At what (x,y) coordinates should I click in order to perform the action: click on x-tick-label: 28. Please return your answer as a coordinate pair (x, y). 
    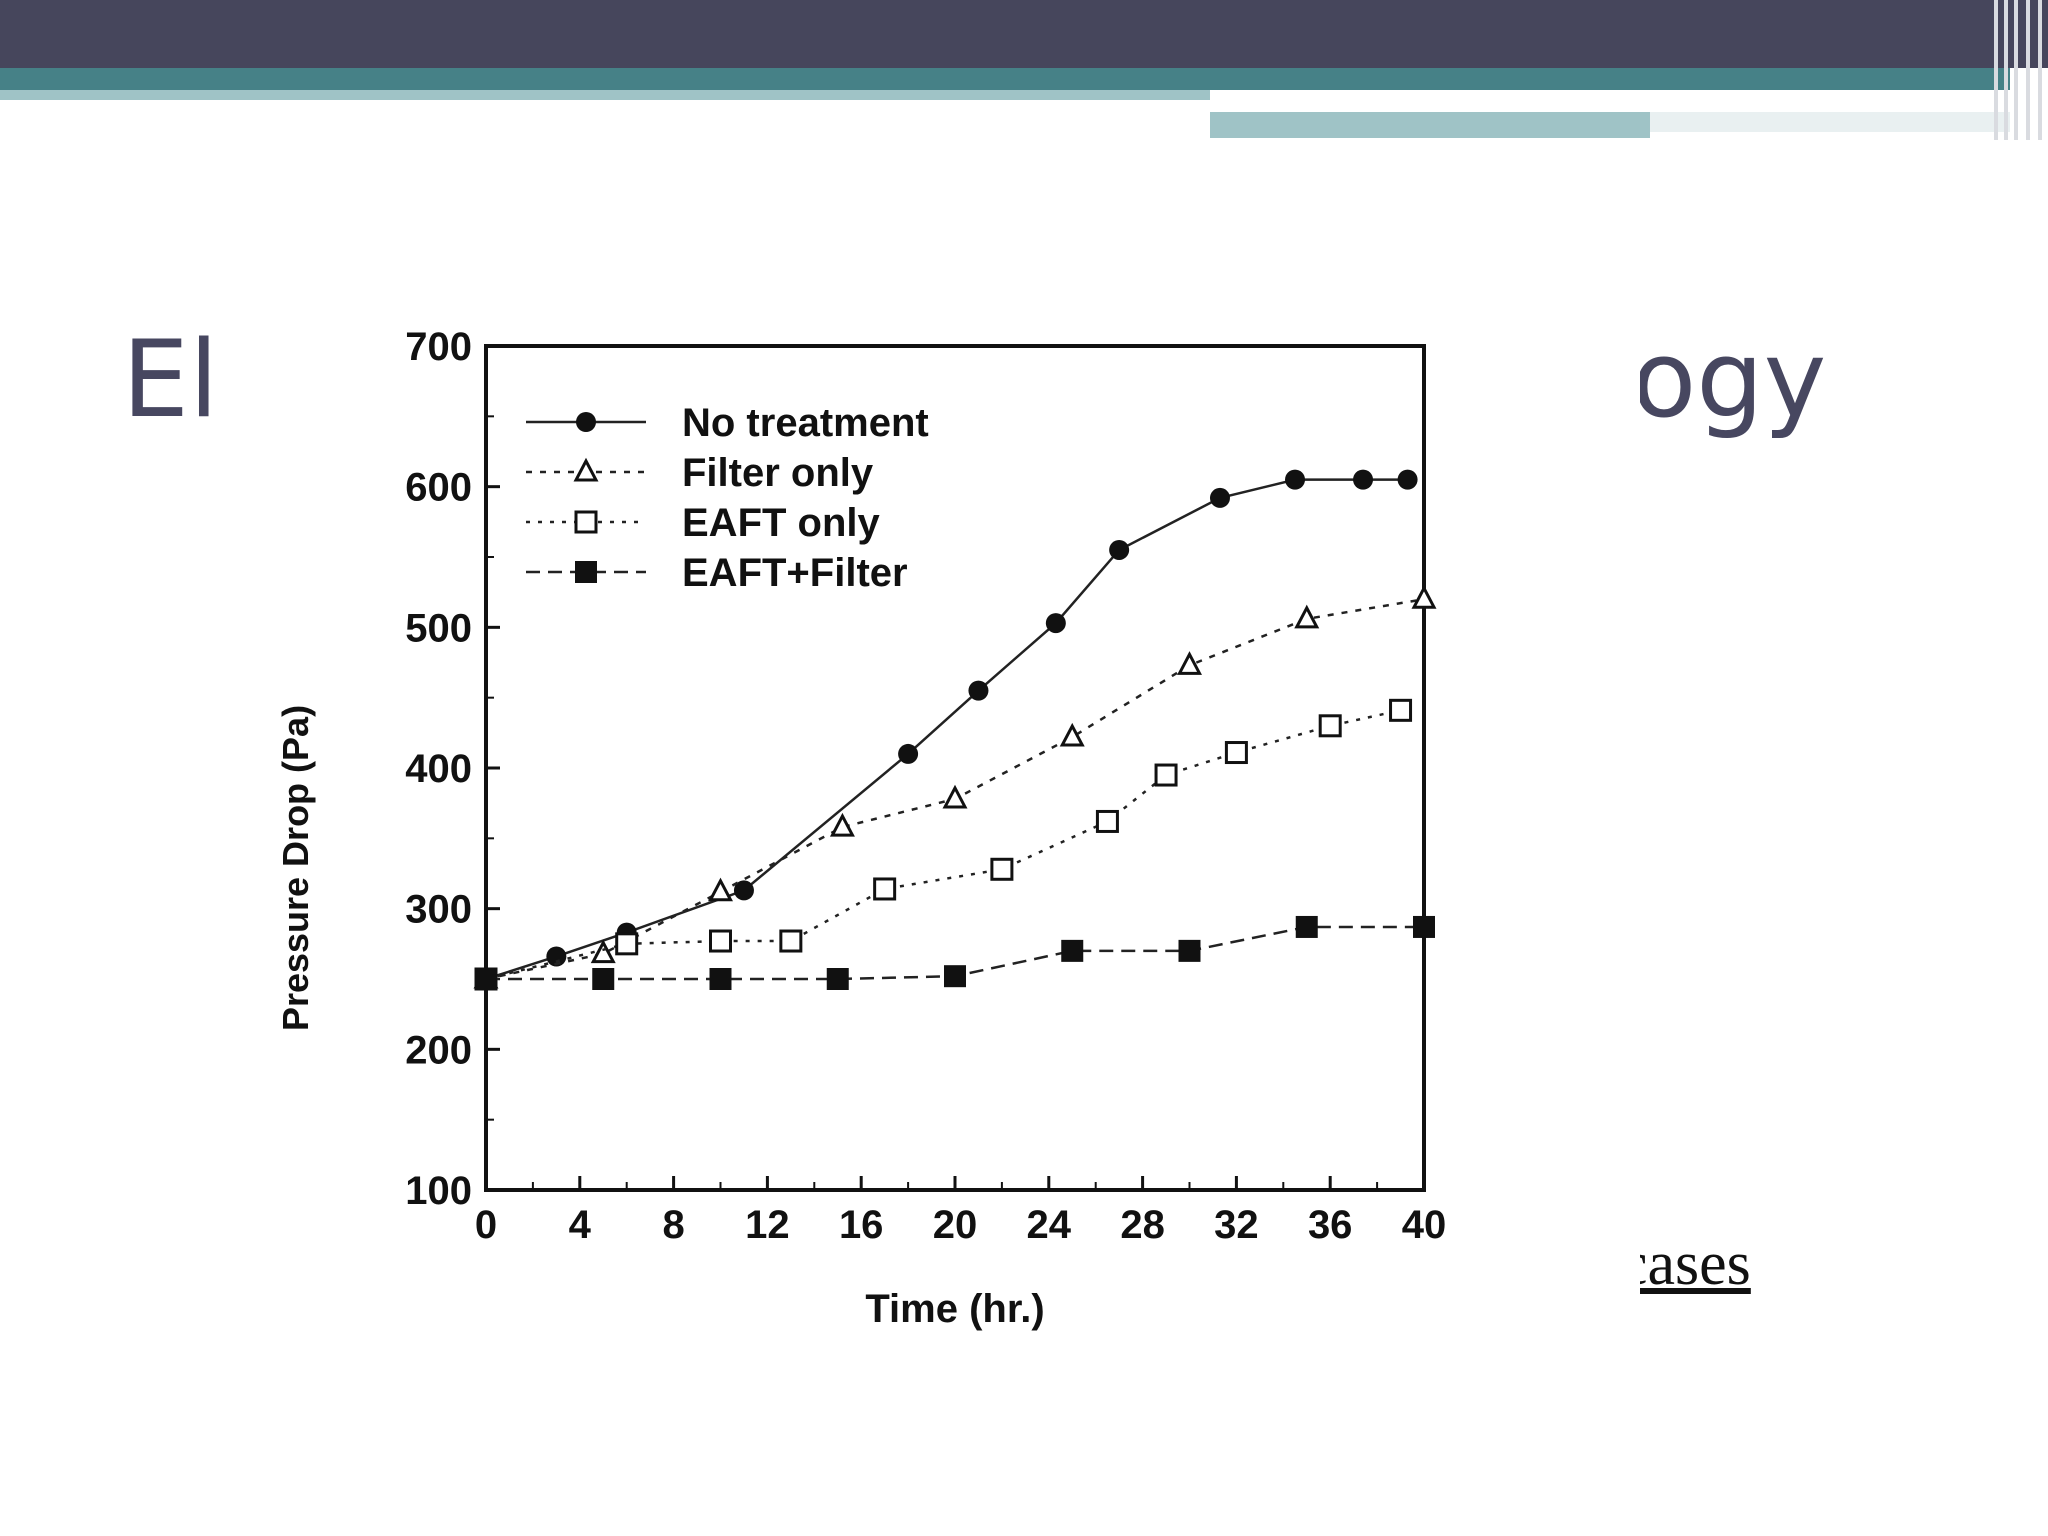
    Looking at the image, I should click on (1142, 1225).